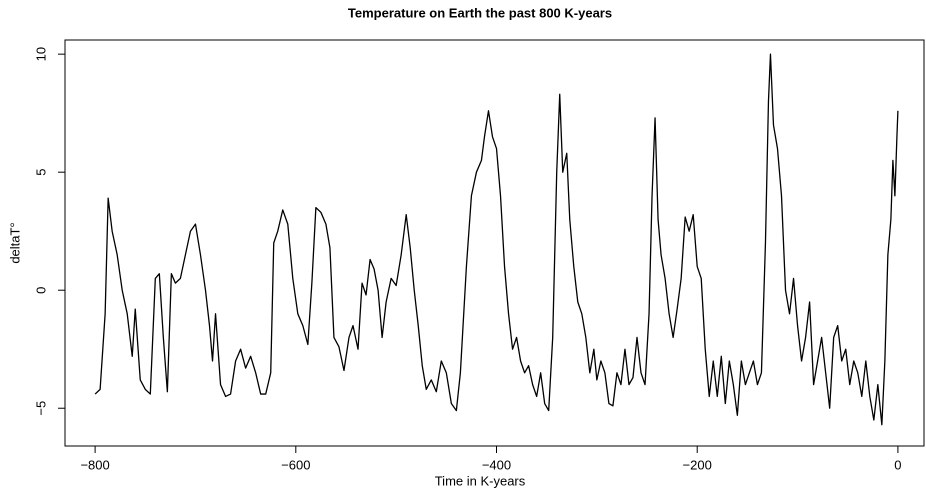  Describe the element at coordinates (14, 242) in the screenshot. I see `y-axis-label: deltaT°` at that location.